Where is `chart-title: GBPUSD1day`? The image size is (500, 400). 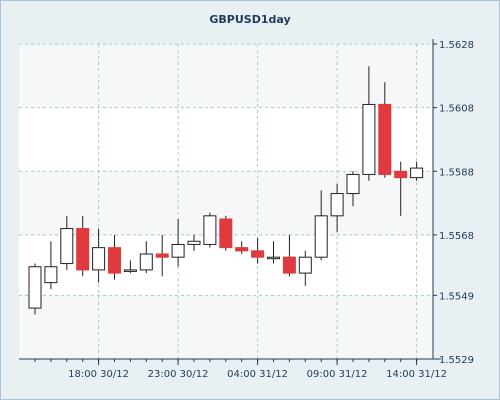 chart-title: GBPUSD1day is located at coordinates (249, 19).